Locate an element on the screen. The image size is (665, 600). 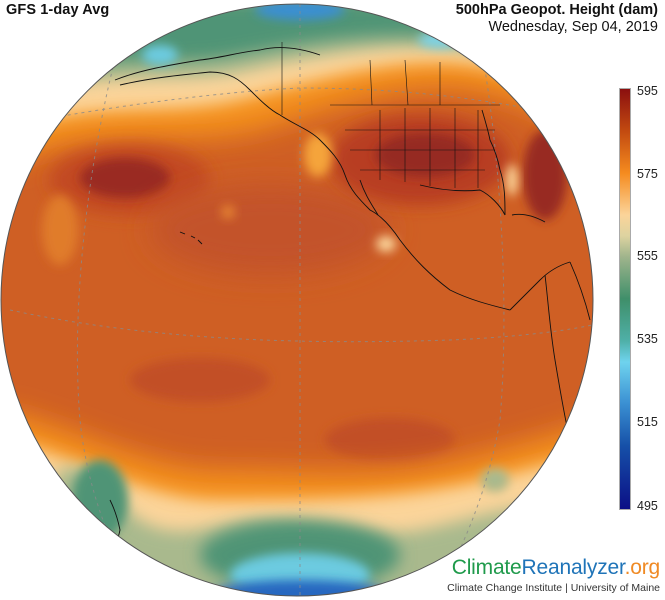
political-boundaries is located at coordinates (390, 115).